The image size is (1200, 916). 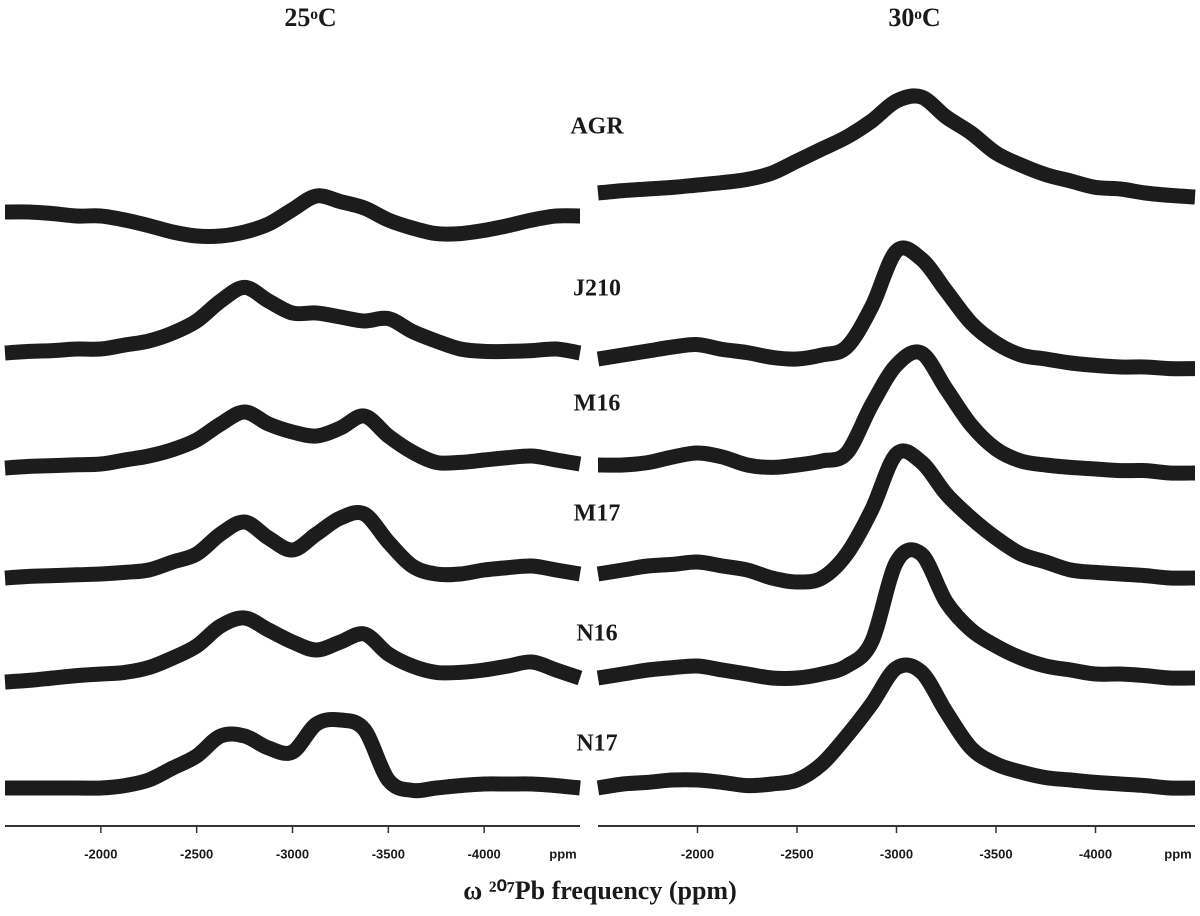 I want to click on sample-label: M16, so click(x=597, y=404).